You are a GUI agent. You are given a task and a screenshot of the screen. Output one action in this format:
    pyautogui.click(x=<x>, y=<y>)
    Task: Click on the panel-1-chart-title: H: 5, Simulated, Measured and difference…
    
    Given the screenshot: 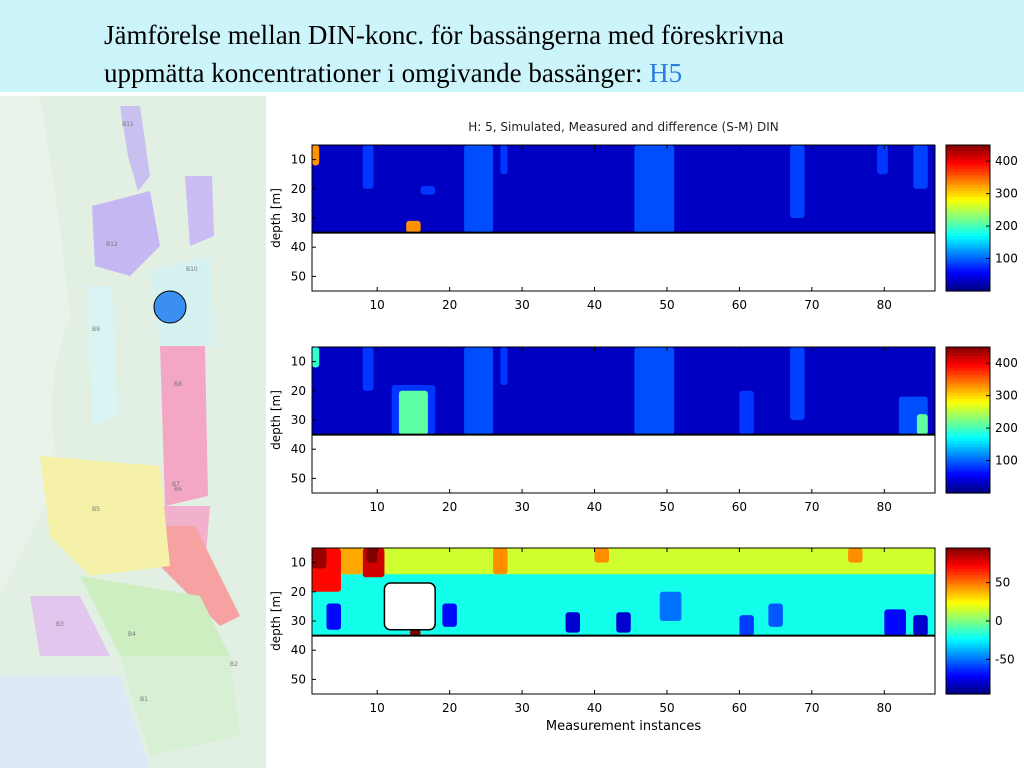 What is the action you would take?
    pyautogui.click(x=623, y=127)
    